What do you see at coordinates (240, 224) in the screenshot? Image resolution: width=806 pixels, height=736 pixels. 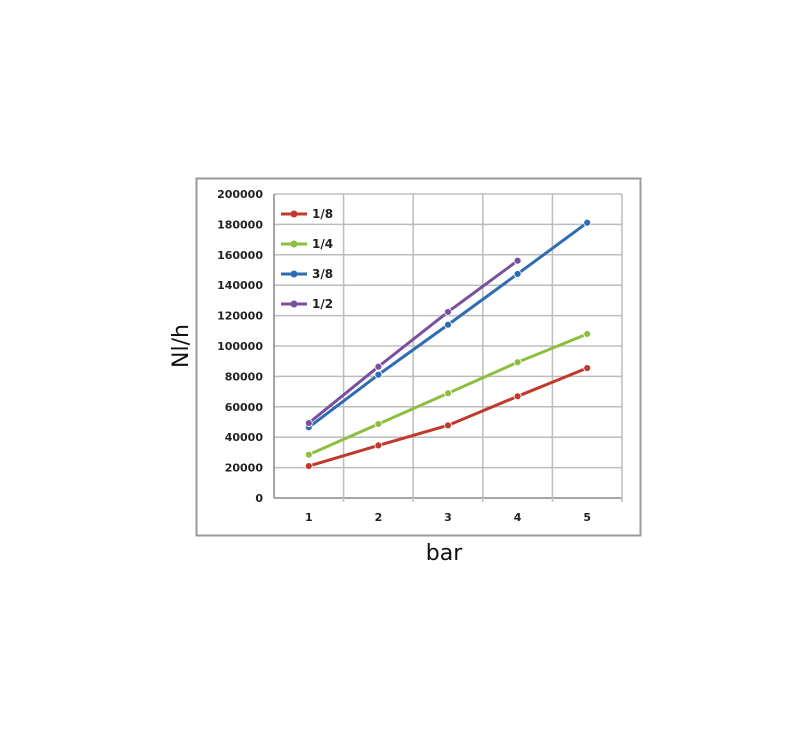 I see `y-tick-label: 180000` at bounding box center [240, 224].